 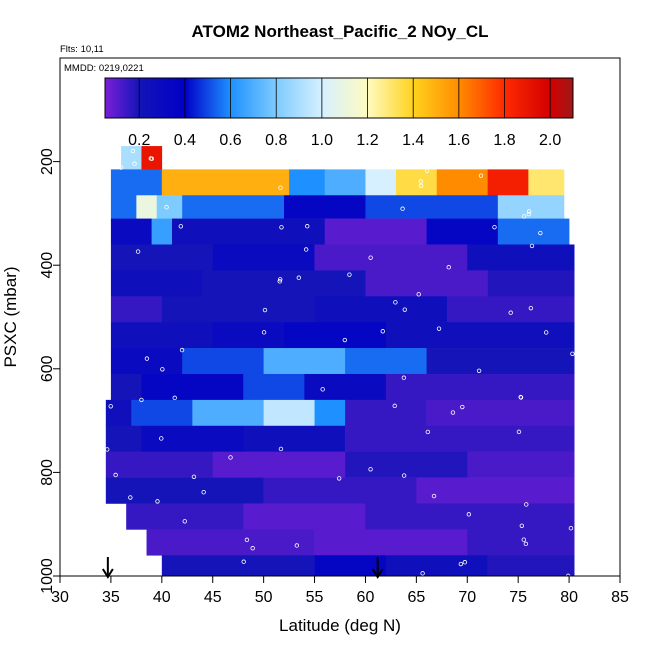 I want to click on x-tick-label: 30, so click(x=60, y=597).